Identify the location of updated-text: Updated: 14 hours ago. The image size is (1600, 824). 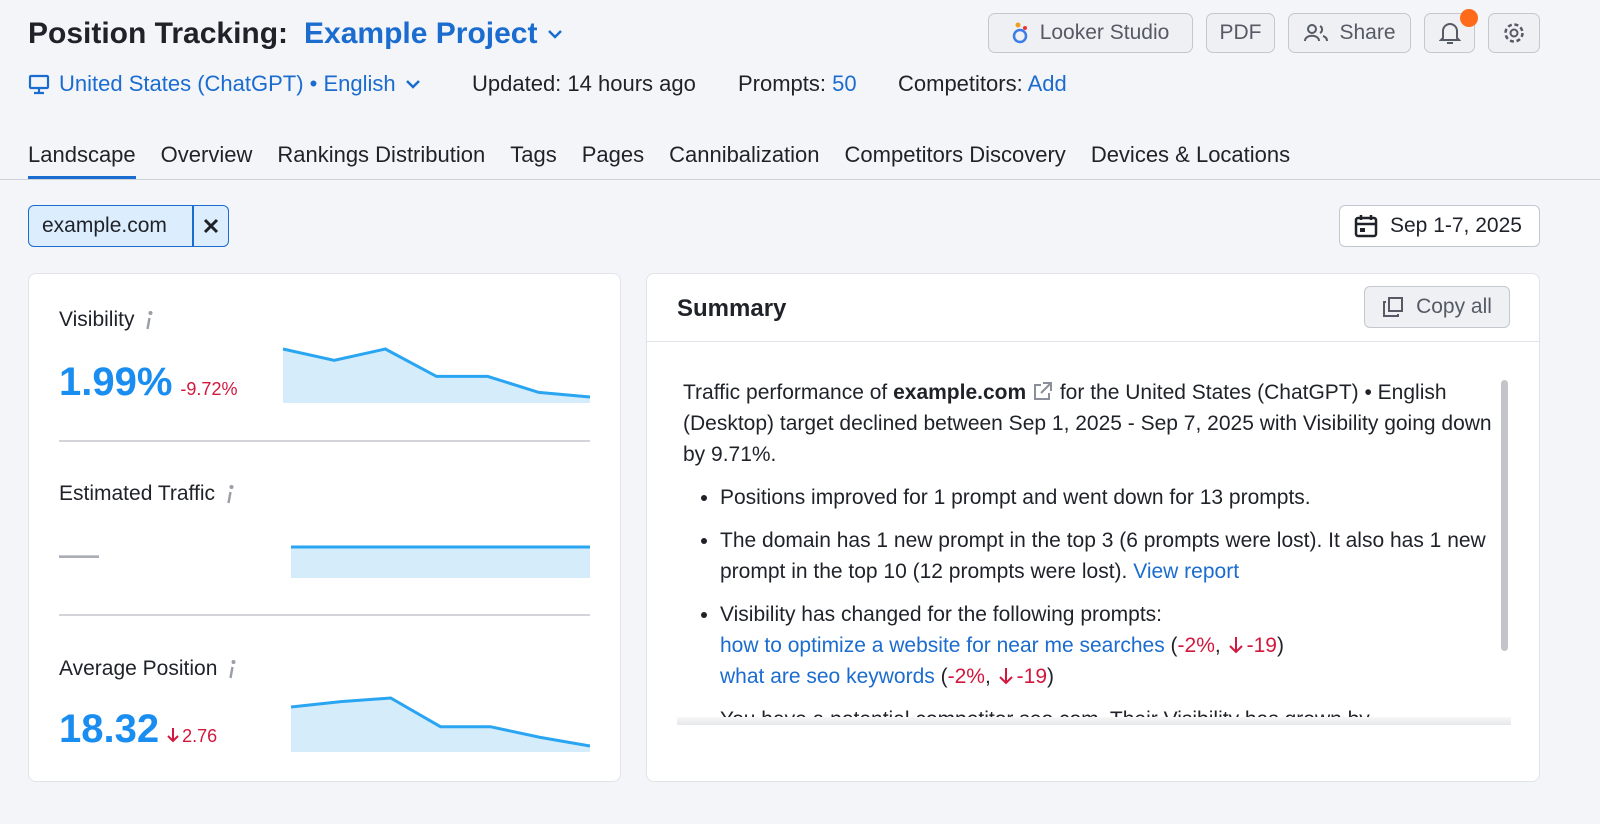
(584, 83).